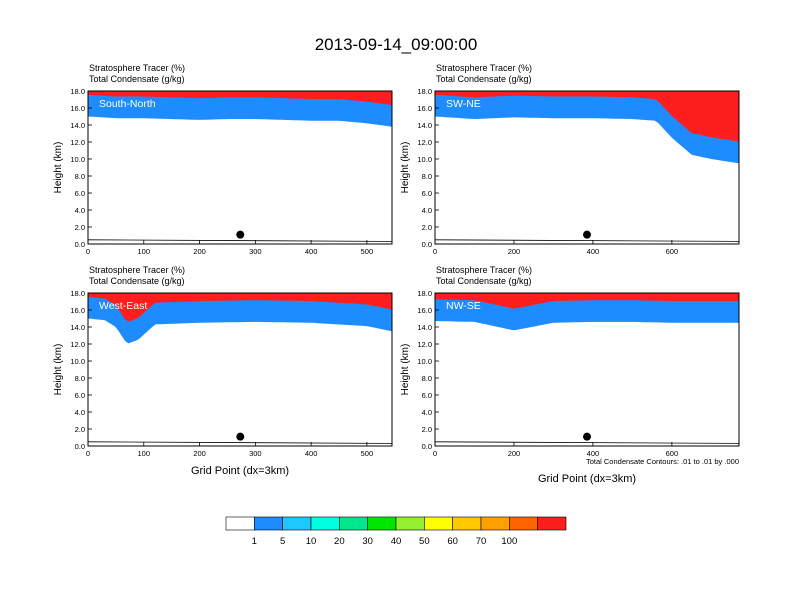 The height and width of the screenshot is (612, 792). I want to click on colorbar-label: 30, so click(367, 541).